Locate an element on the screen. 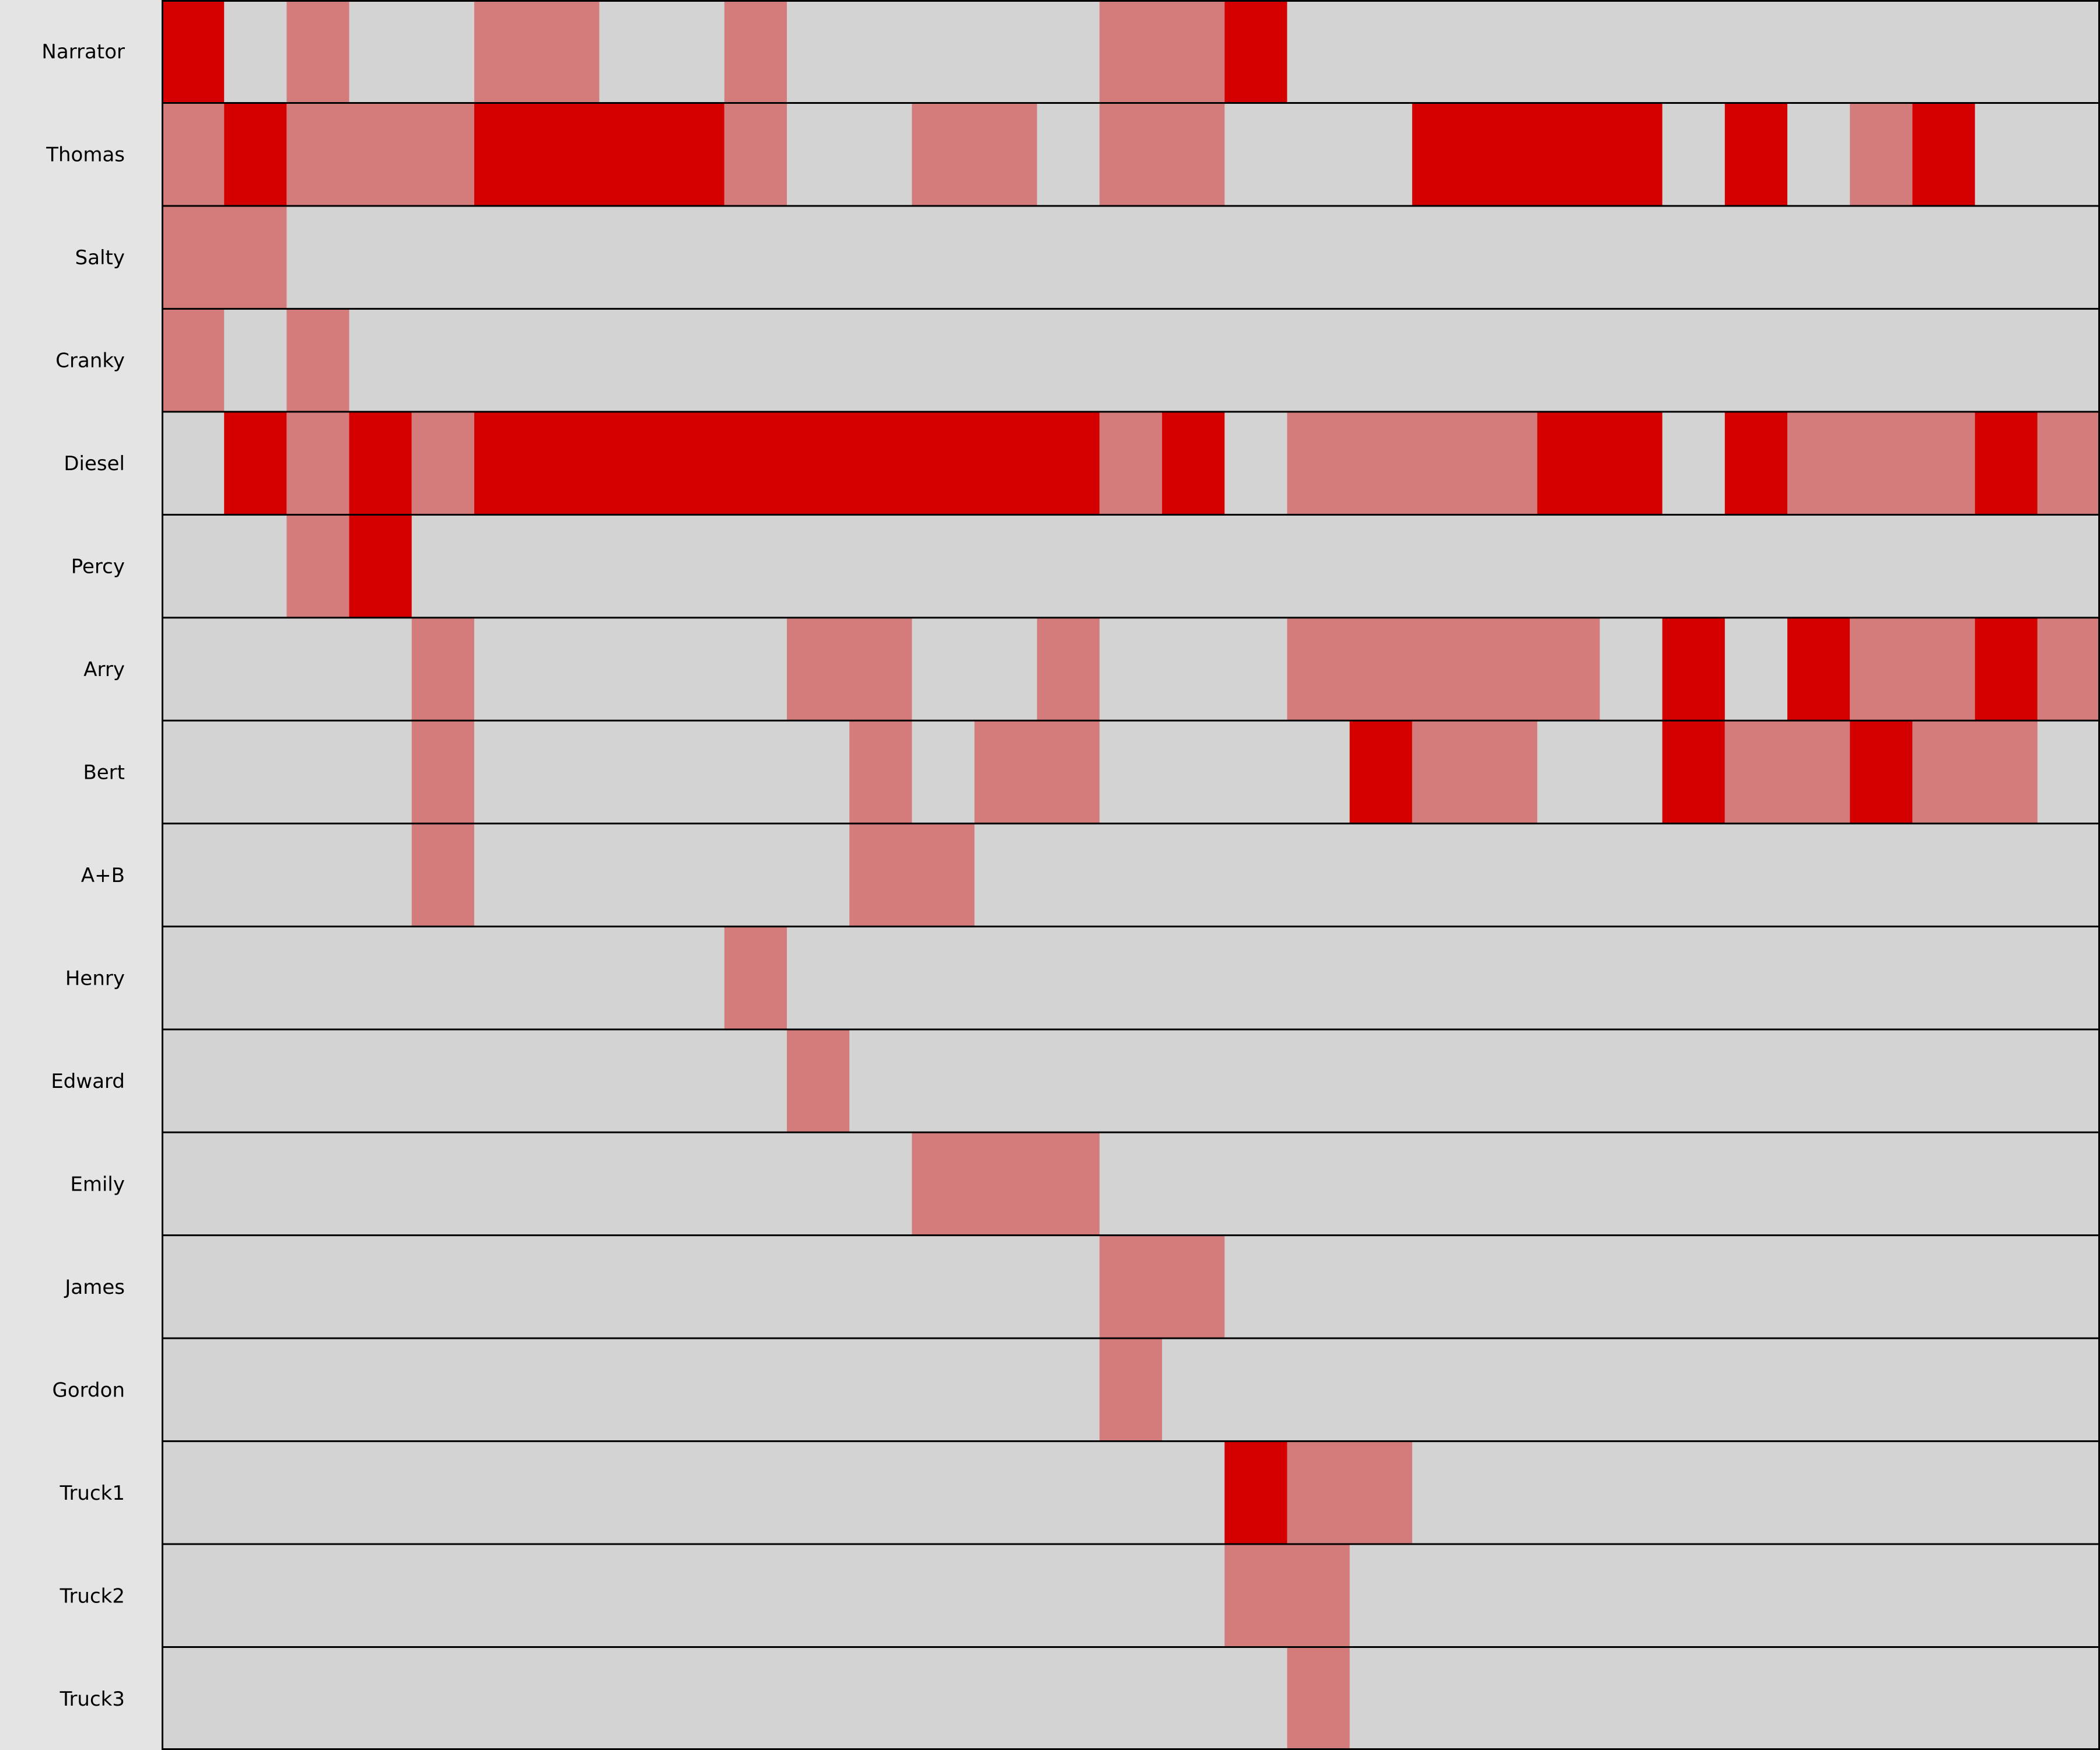 Image resolution: width=2100 pixels, height=1750 pixels. row-label-james: James is located at coordinates (94, 1287).